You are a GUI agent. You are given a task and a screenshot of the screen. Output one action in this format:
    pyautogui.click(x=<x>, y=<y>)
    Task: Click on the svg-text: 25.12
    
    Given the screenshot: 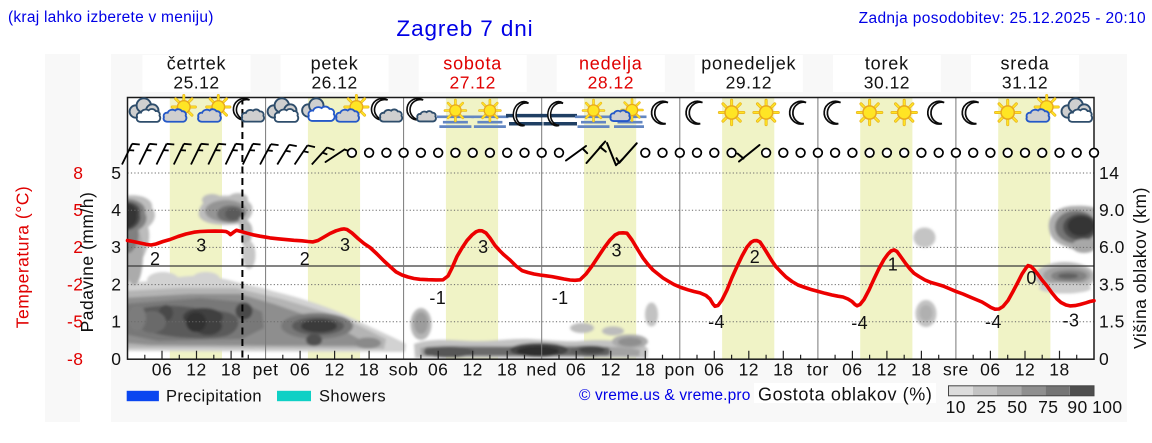 What is the action you would take?
    pyautogui.click(x=196, y=83)
    